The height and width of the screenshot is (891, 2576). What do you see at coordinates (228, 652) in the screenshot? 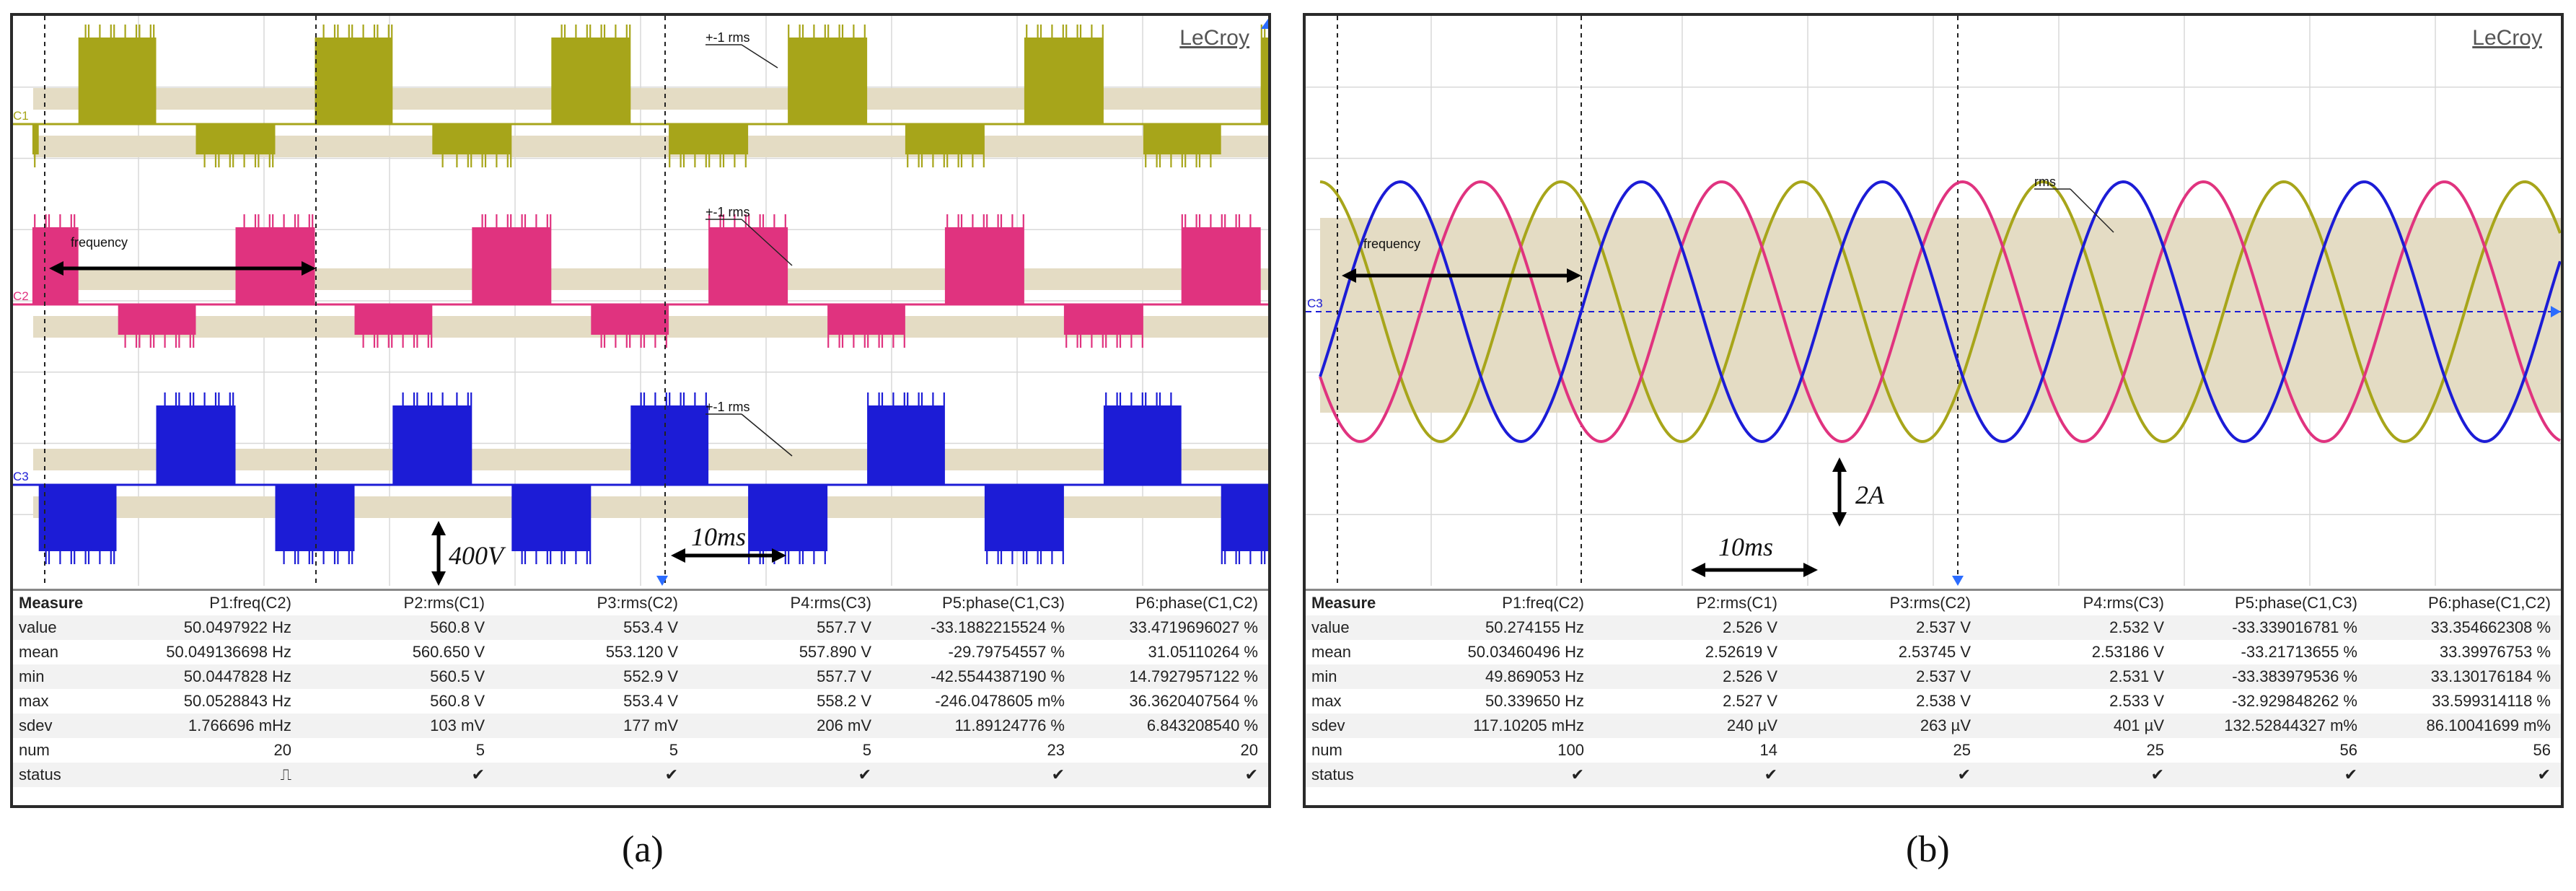
I see `measure-cell: 50.049136698 Hz` at bounding box center [228, 652].